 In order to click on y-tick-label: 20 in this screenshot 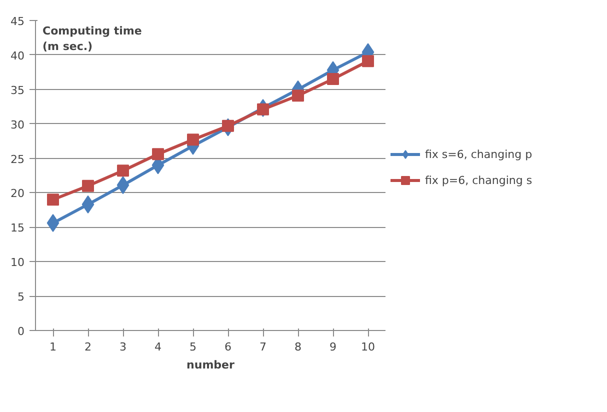, I will do `click(17, 193)`.